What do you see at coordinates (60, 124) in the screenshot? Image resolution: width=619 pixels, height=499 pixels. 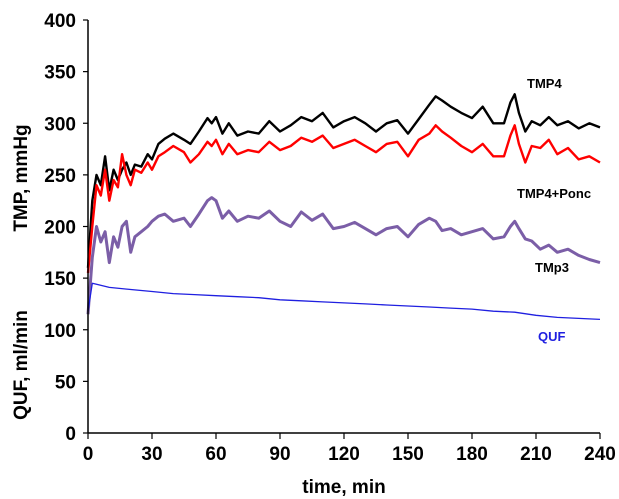 I see `y-tick-label: 300` at bounding box center [60, 124].